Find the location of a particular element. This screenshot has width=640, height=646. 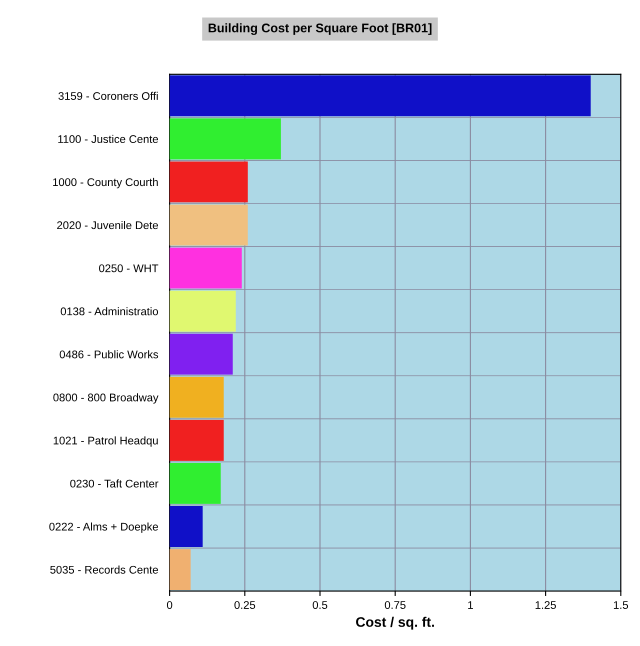

y-tick-label: 0222 - Alms + Doepke is located at coordinates (103, 527).